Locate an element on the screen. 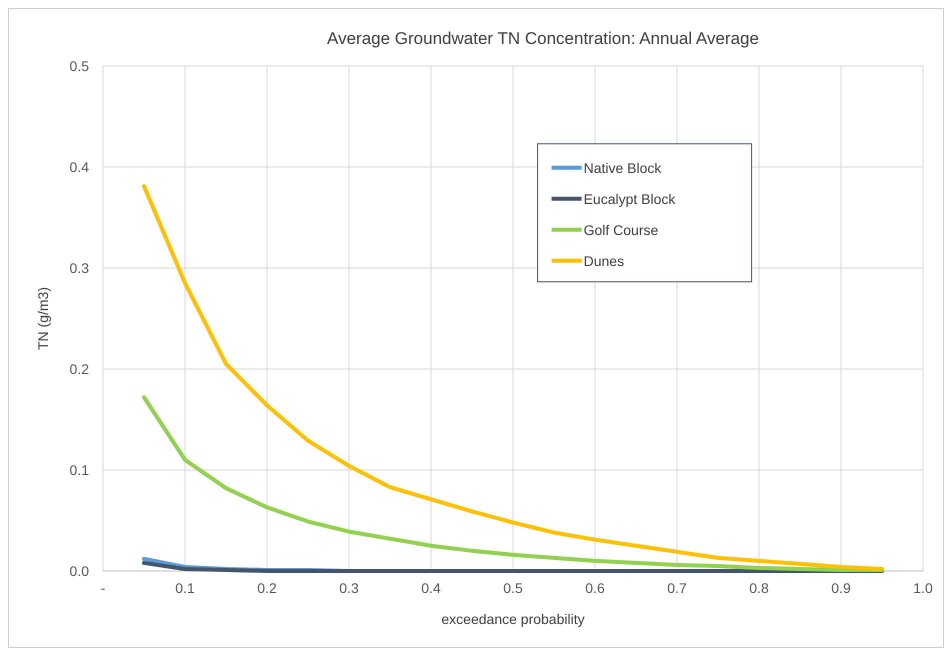  x-axis-title: exceedance probability is located at coordinates (513, 619).